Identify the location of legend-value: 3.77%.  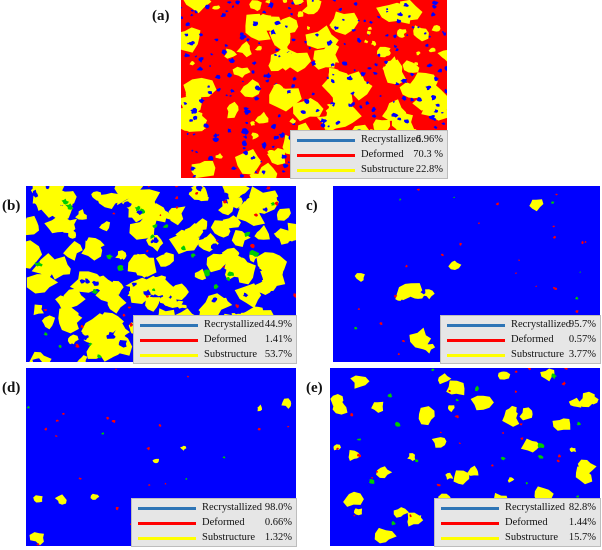
(582, 354).